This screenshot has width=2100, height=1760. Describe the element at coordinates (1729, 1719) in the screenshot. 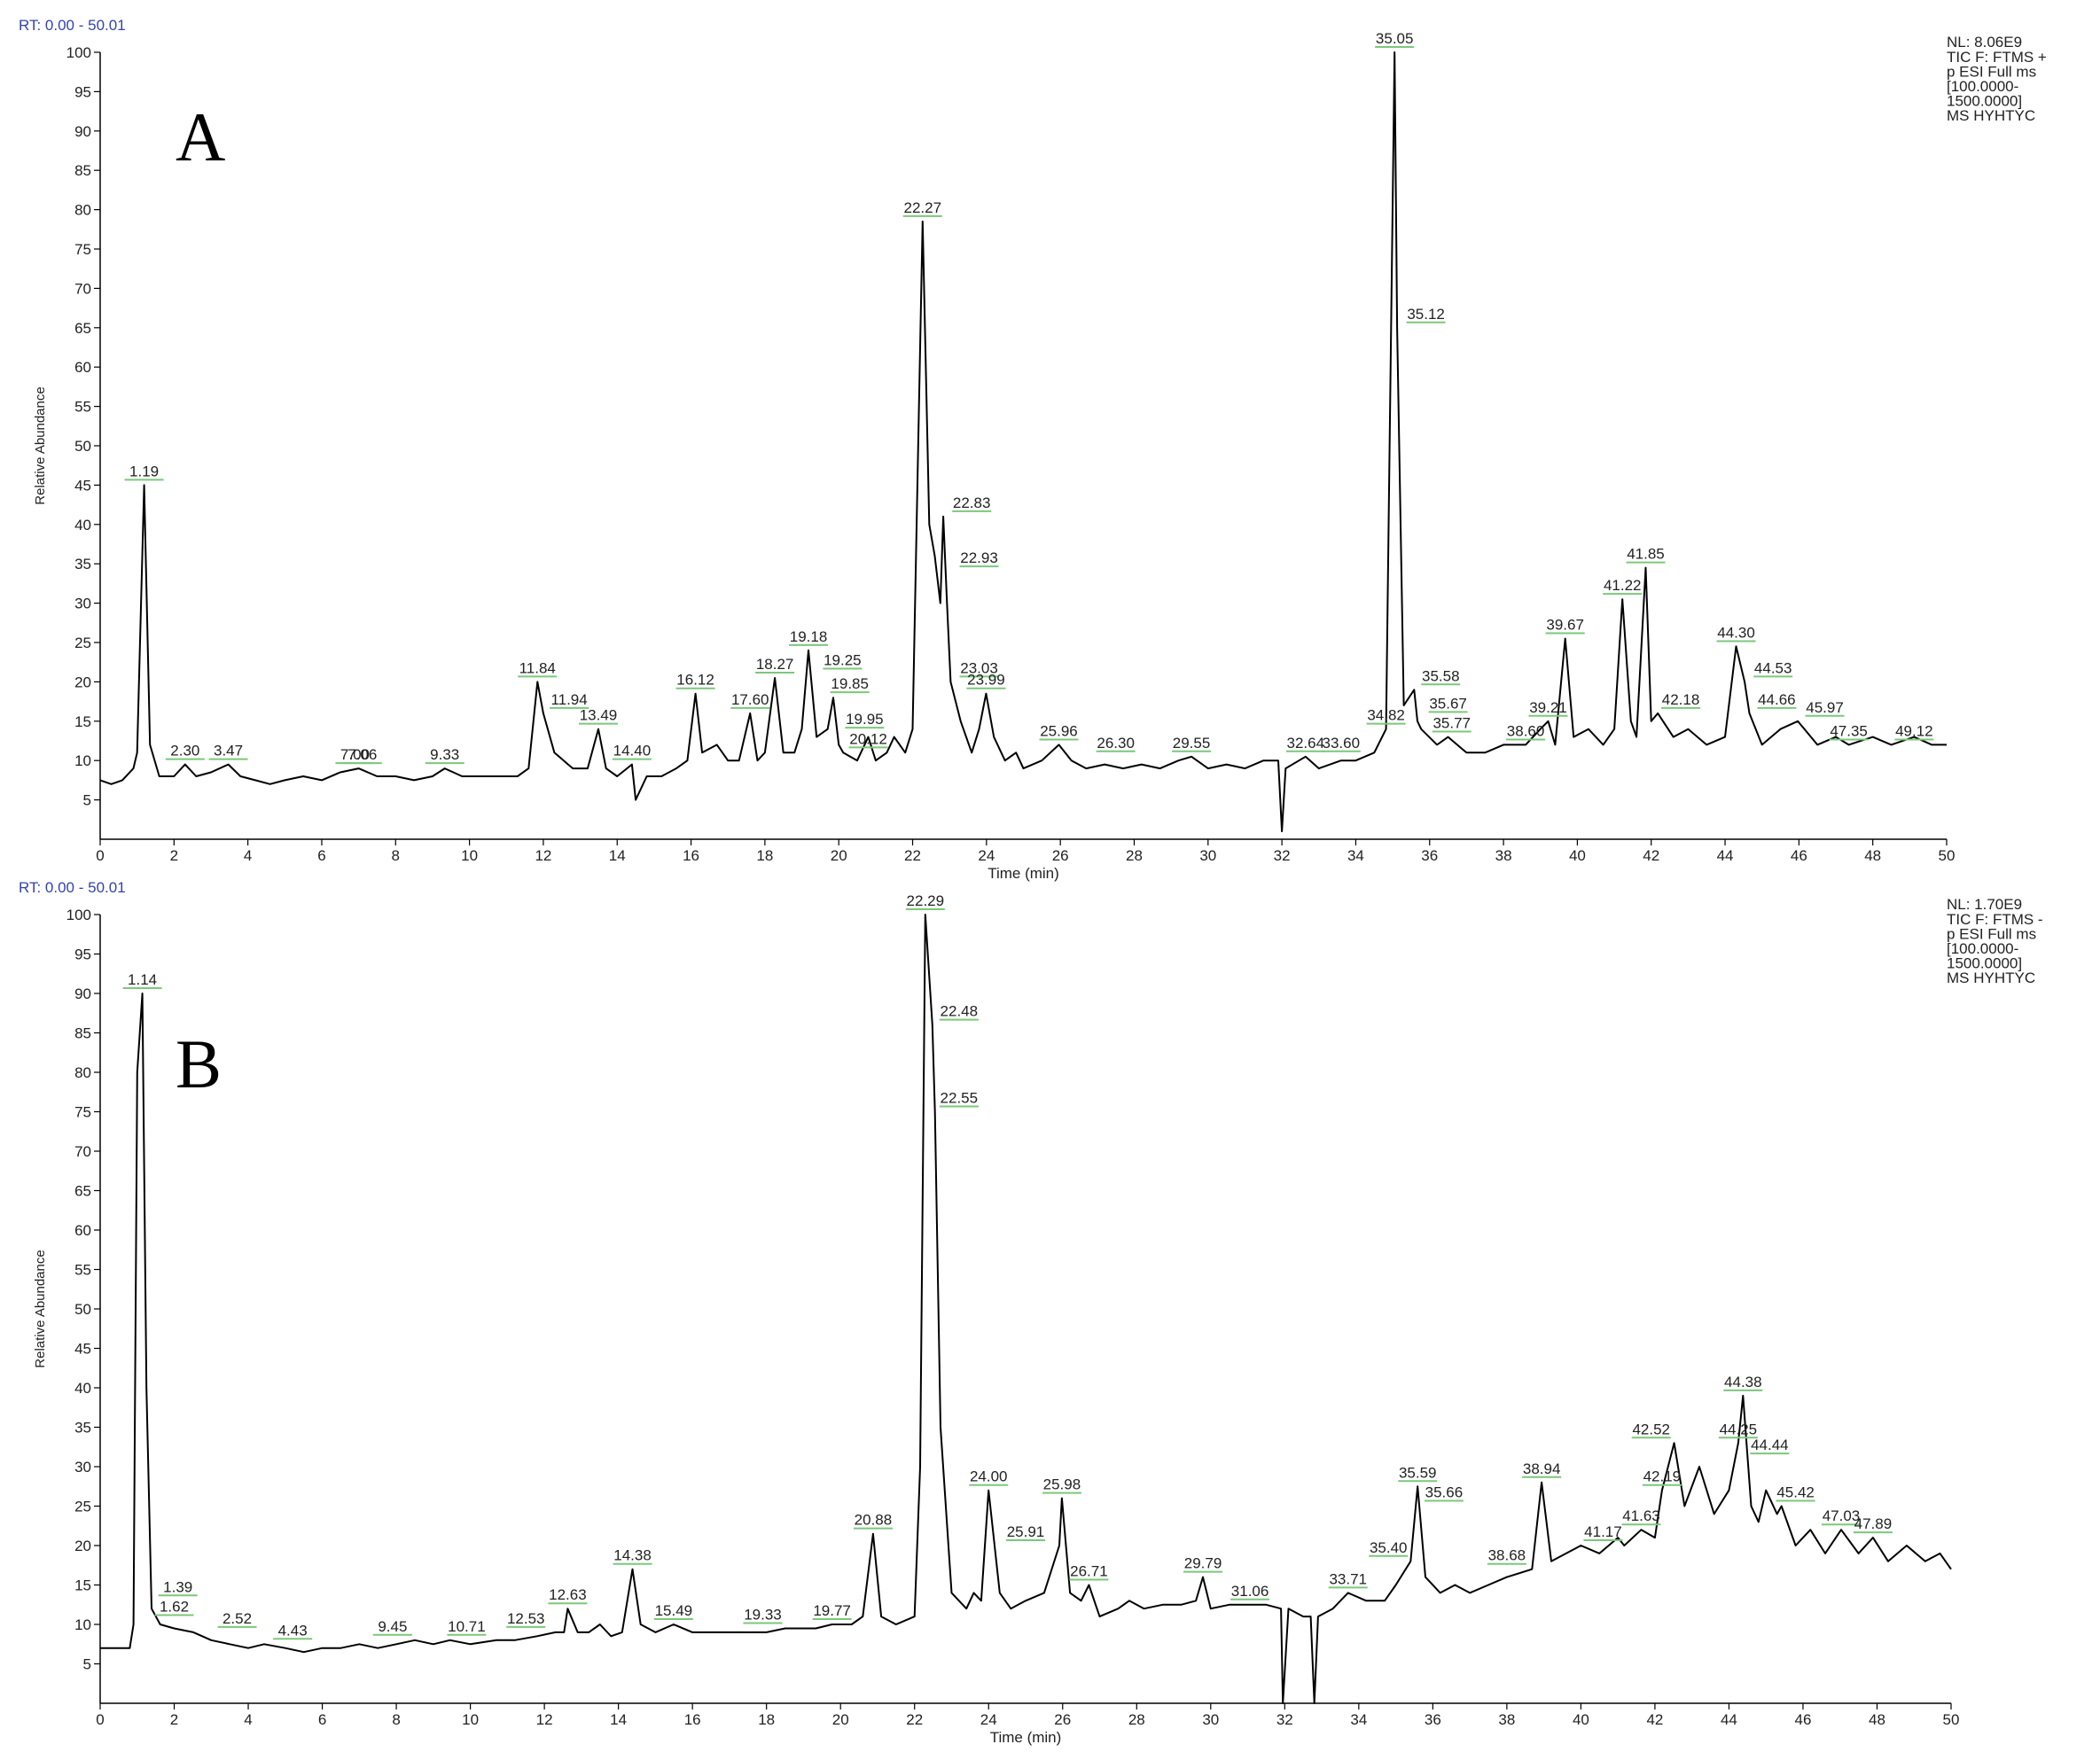

I see `x-tick-label: 44` at that location.